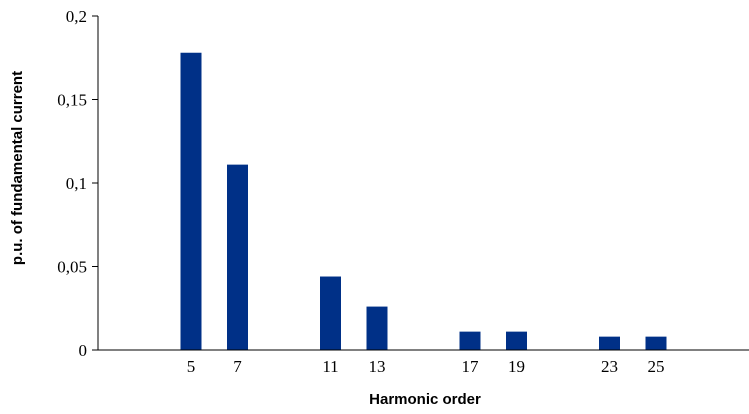 Image resolution: width=749 pixels, height=414 pixels. I want to click on y-tick-label: 0,1, so click(76, 183).